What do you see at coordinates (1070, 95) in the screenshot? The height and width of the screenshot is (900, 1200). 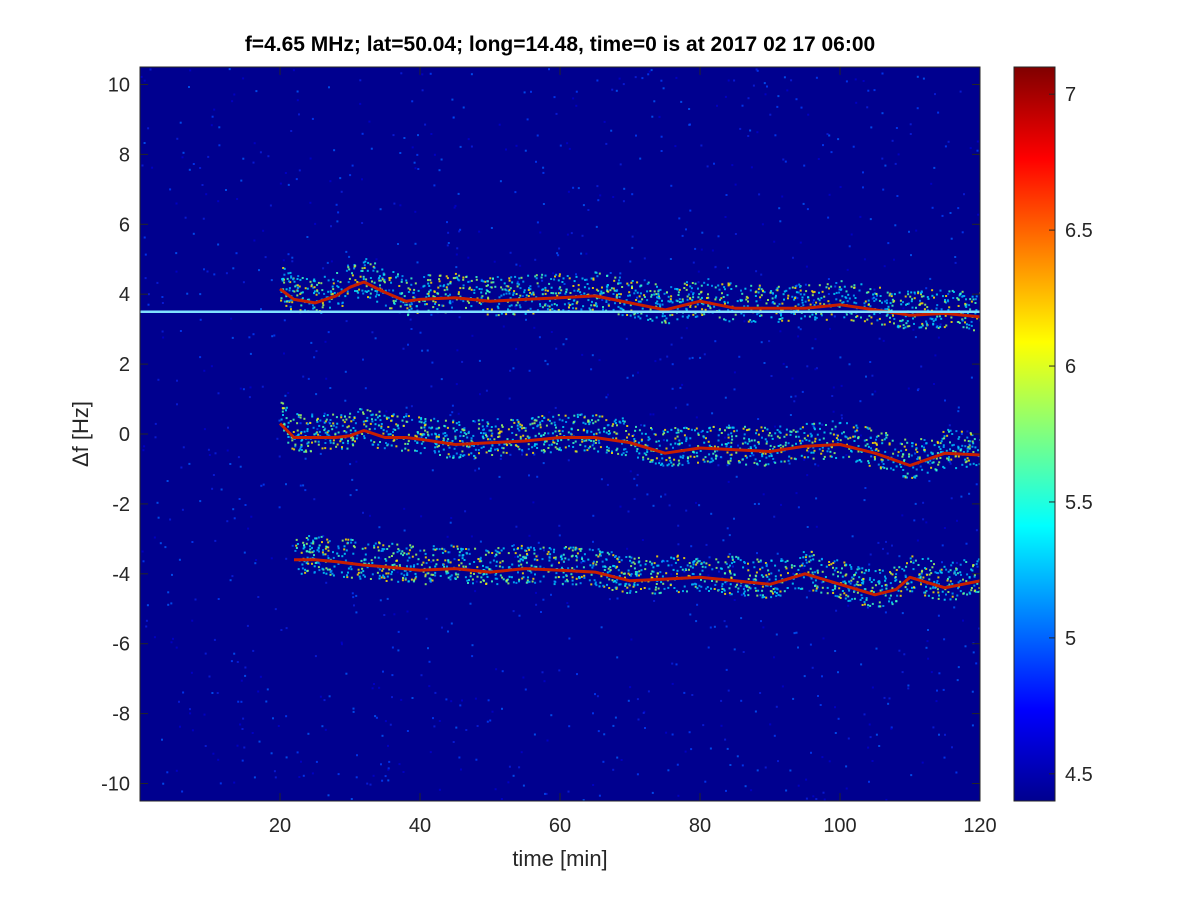 I see `colorbar-tick-label: 7` at bounding box center [1070, 95].